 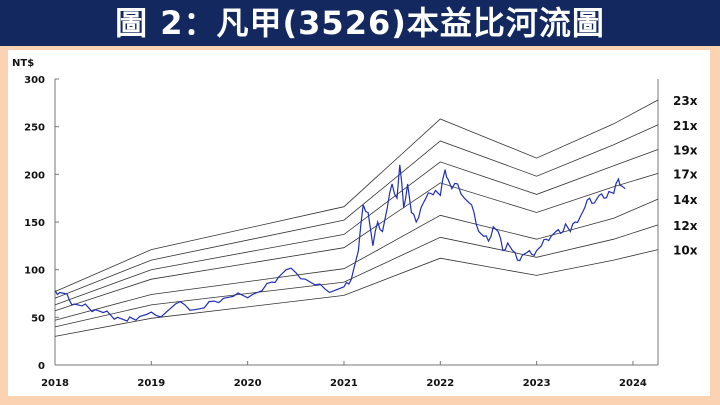 What do you see at coordinates (34, 223) in the screenshot?
I see `y-tick-label: 150` at bounding box center [34, 223].